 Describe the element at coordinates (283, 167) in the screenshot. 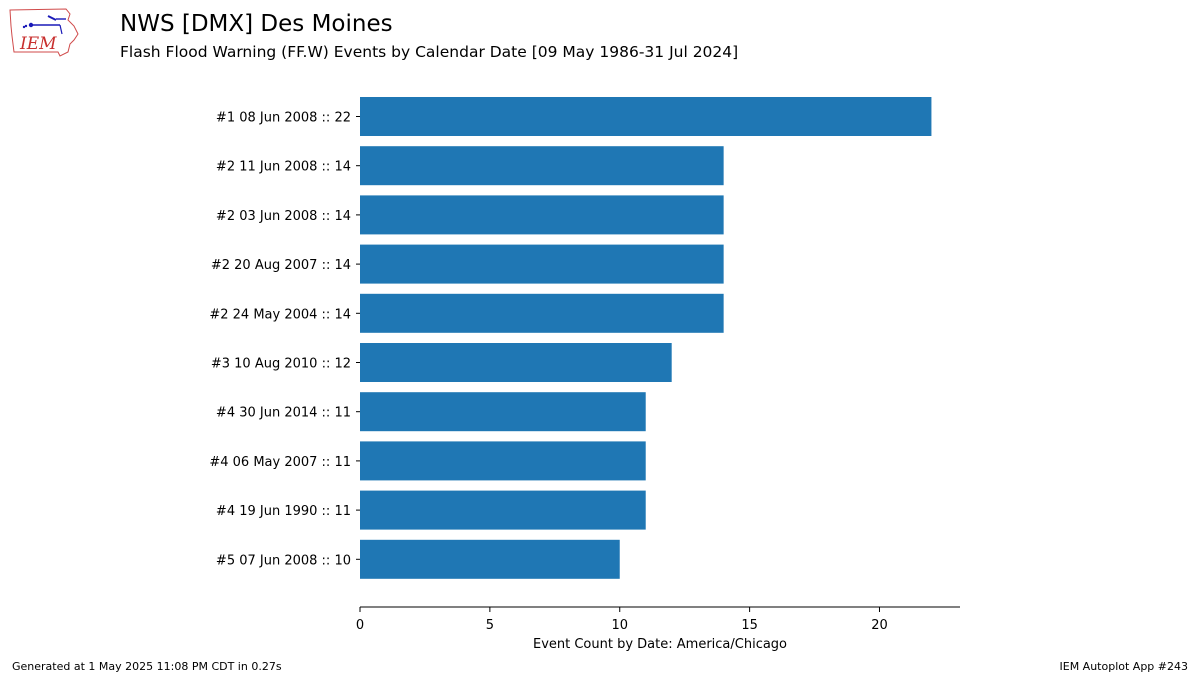

I see `y-tick-label-2: #2 11 Jun 2008 :: 14` at that location.